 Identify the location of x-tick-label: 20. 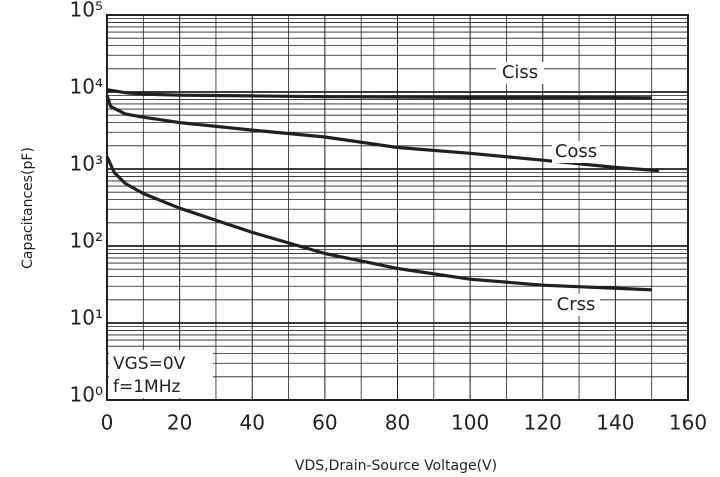
(179, 423).